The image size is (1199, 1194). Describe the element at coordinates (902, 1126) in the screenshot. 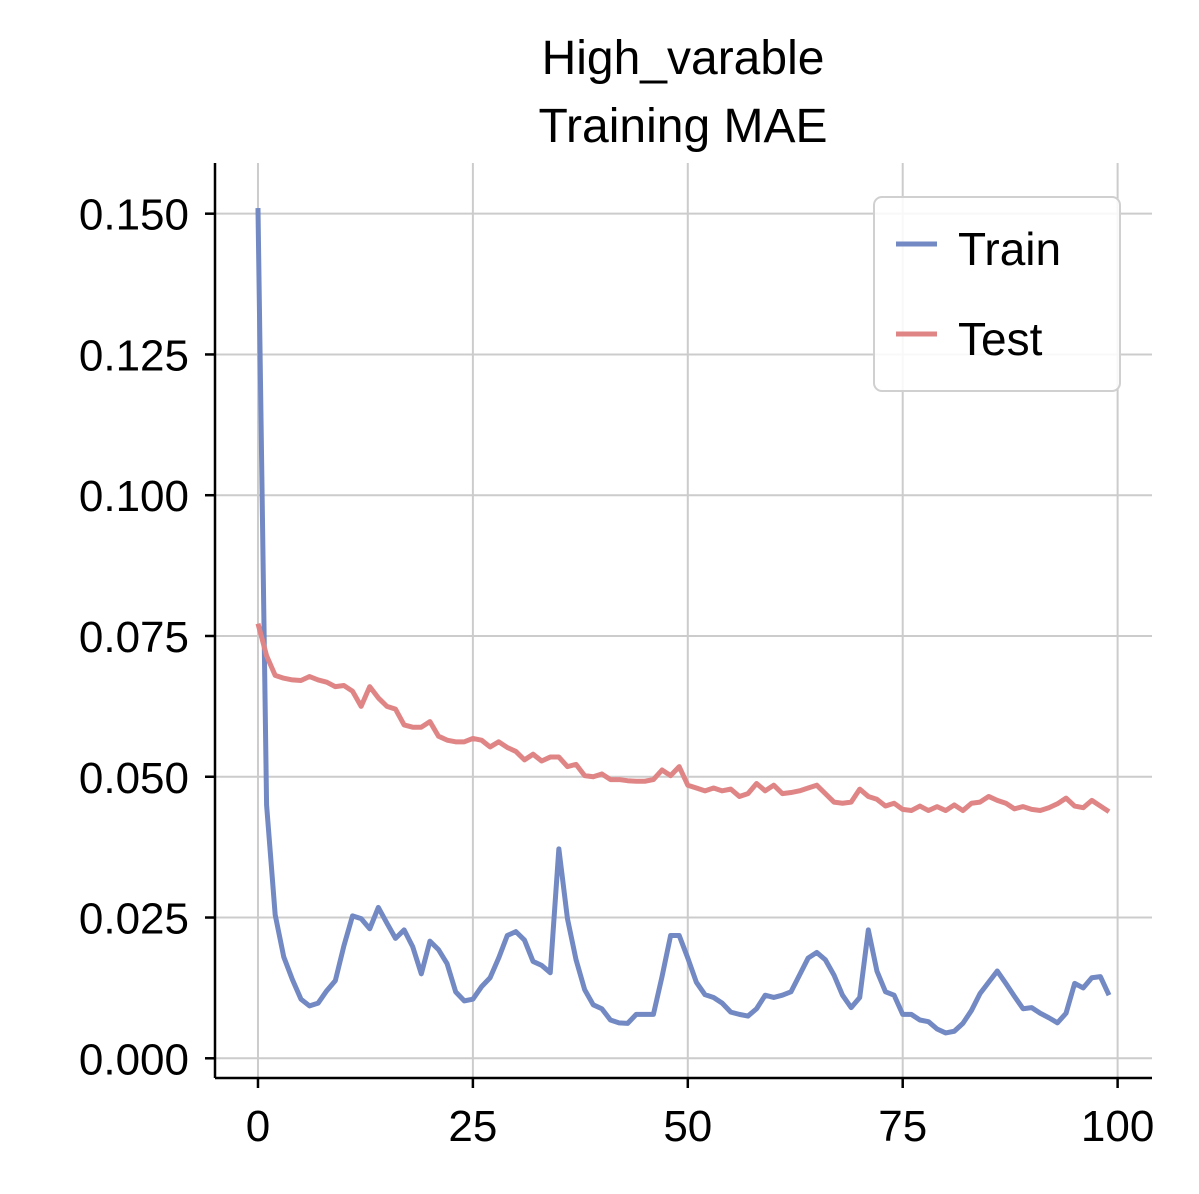

I see `x-tick-label: 75` at that location.